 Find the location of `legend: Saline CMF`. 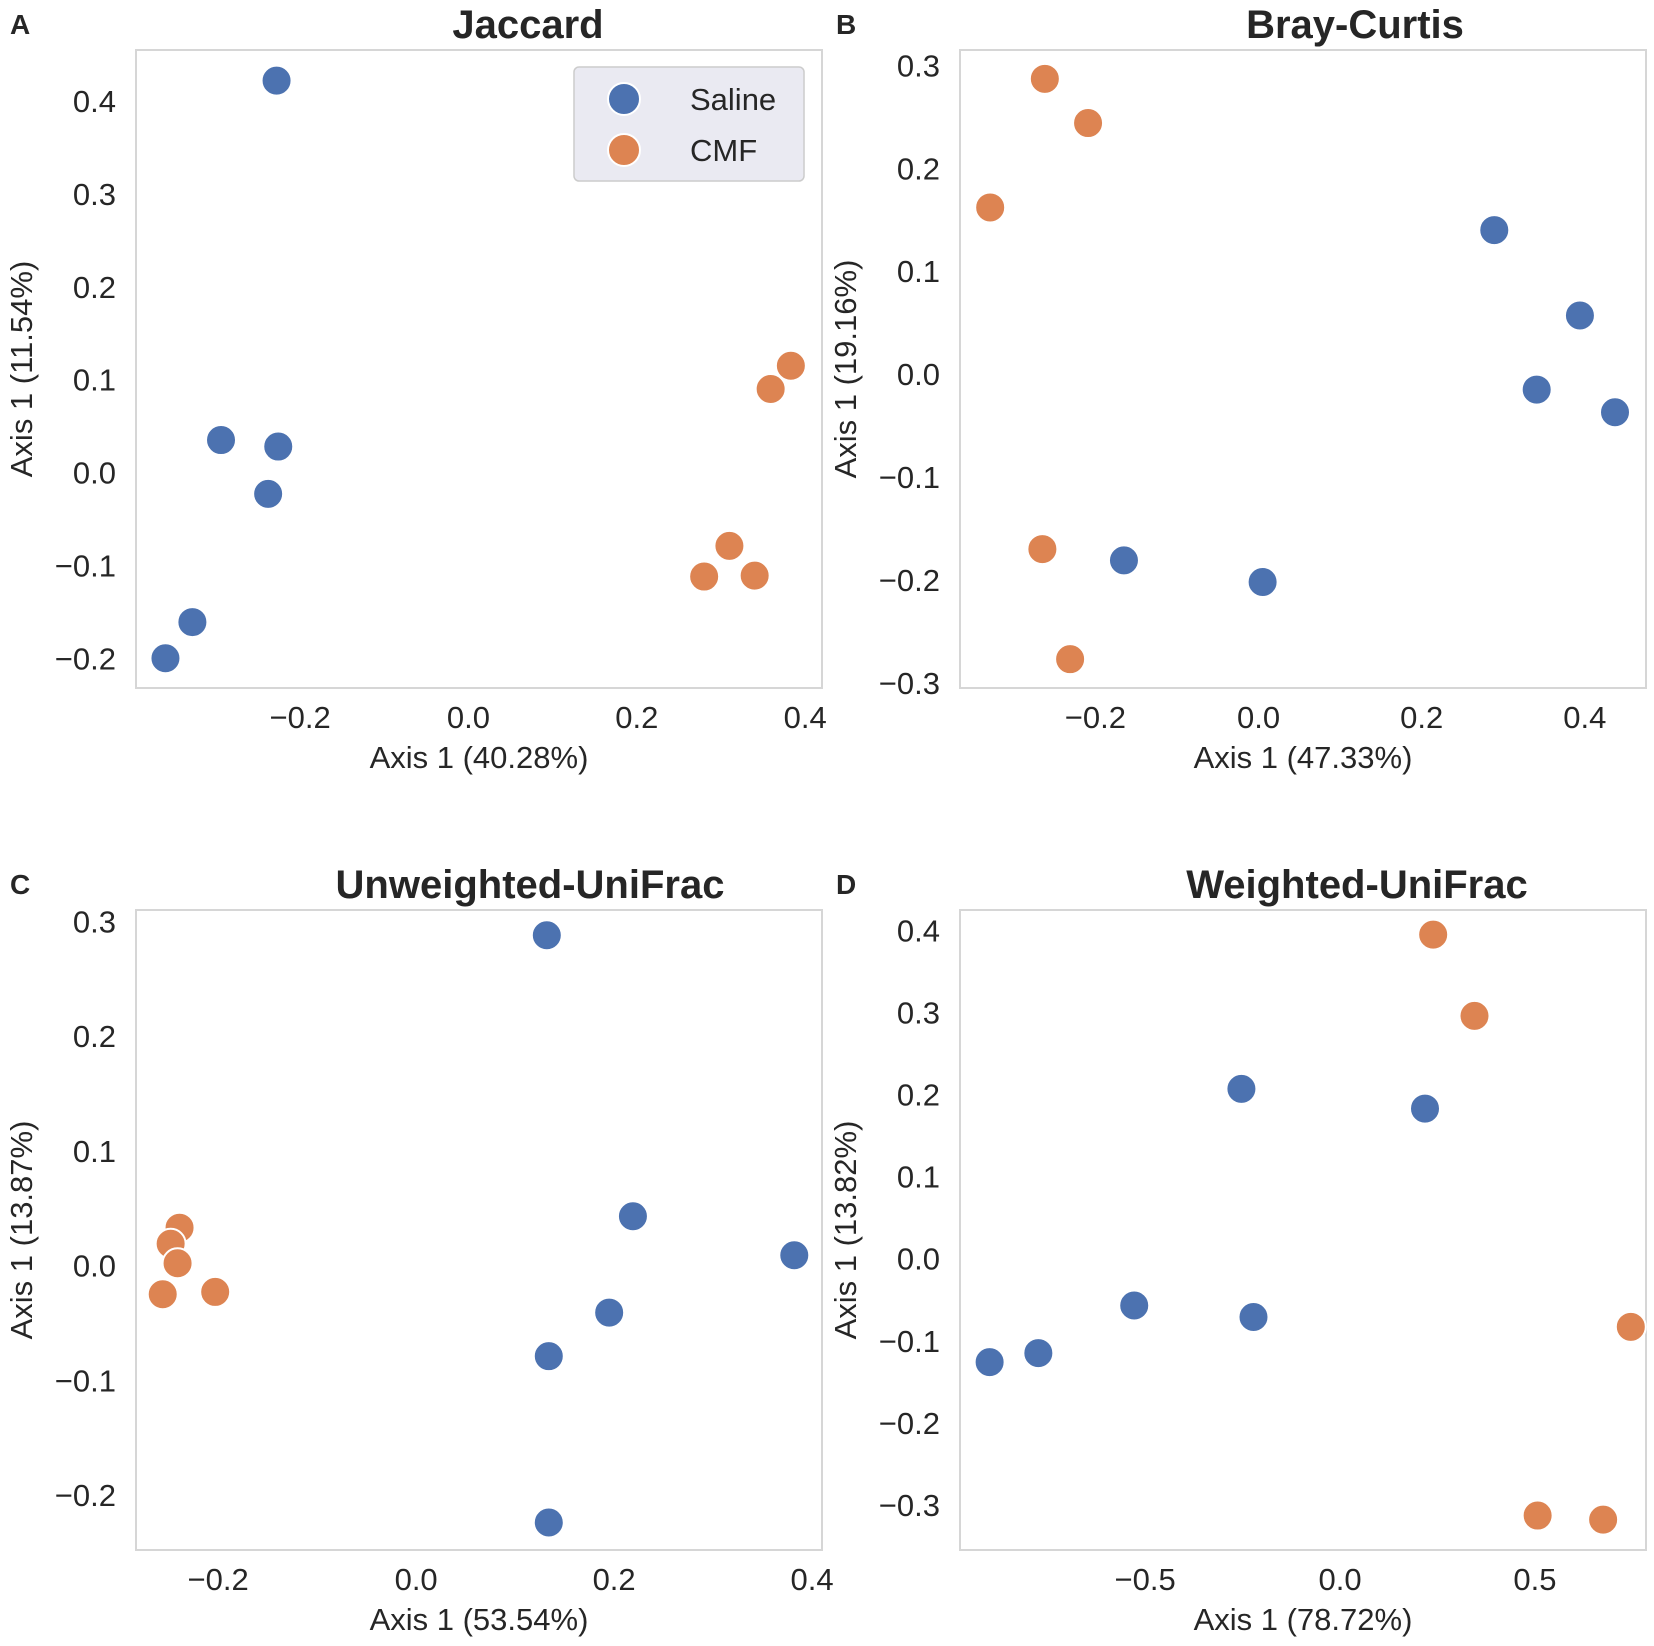

legend: Saline CMF is located at coordinates (689, 124).